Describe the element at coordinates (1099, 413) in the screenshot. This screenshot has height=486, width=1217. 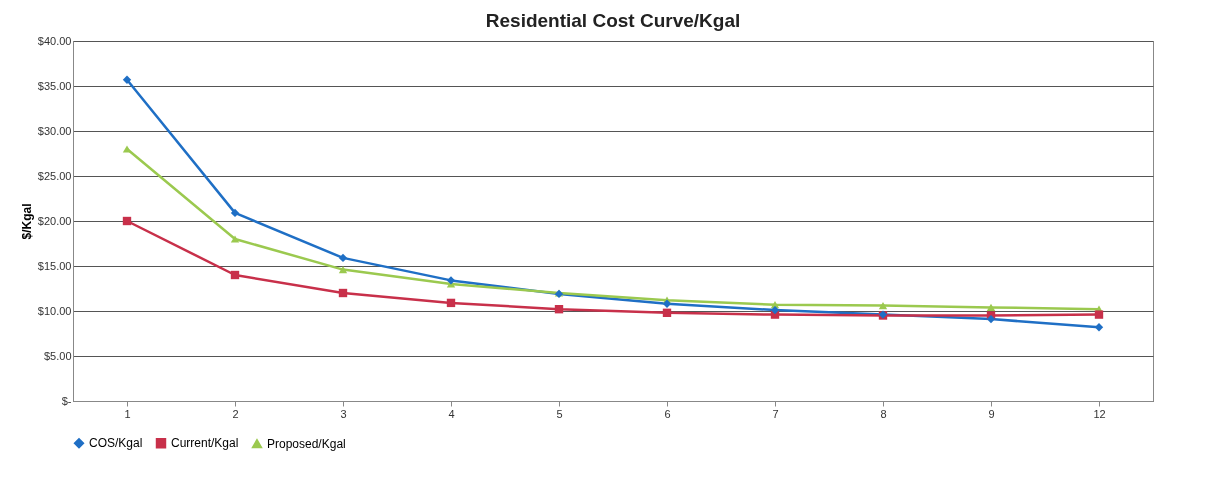
I see `x-tick-label: 12` at that location.